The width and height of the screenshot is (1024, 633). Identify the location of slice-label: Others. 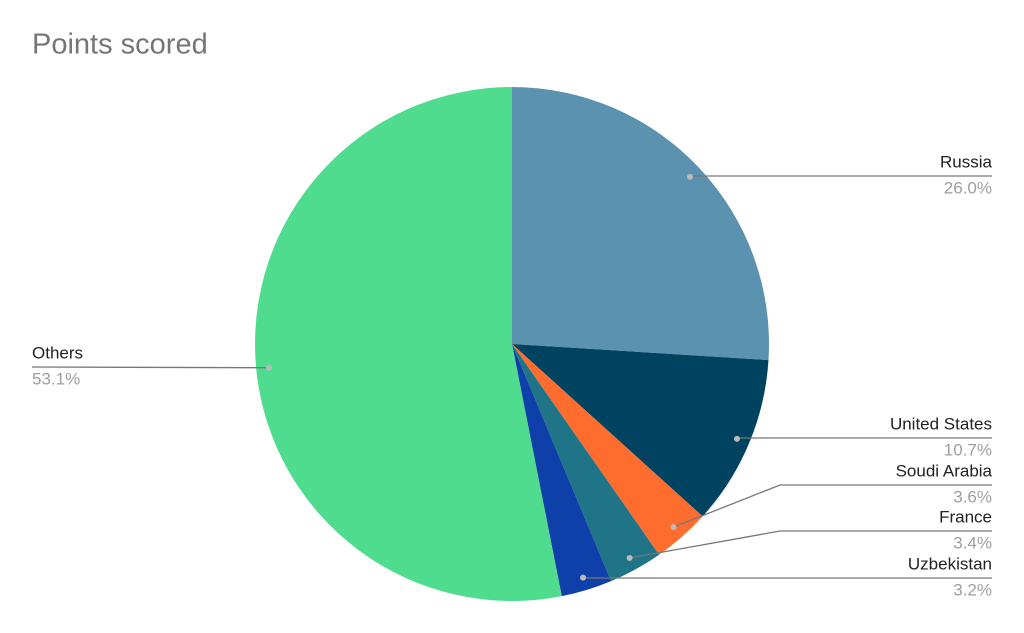
(57, 352).